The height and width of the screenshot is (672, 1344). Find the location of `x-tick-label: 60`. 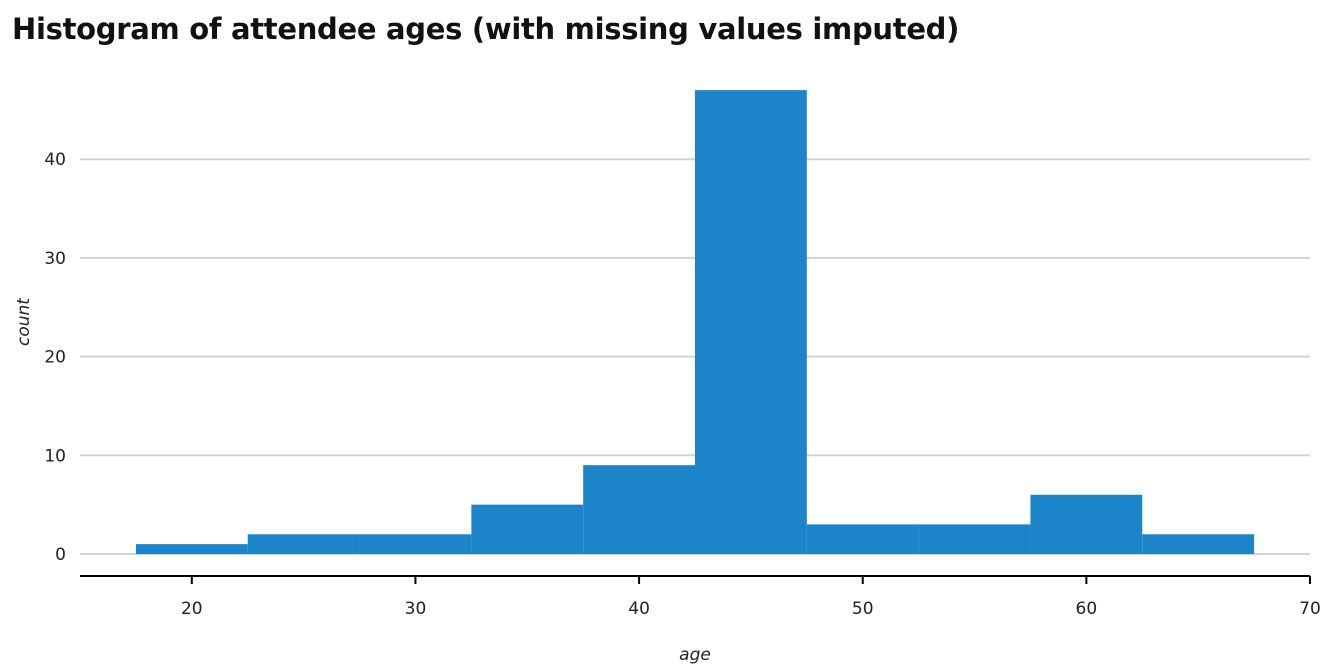

x-tick-label: 60 is located at coordinates (1087, 609).